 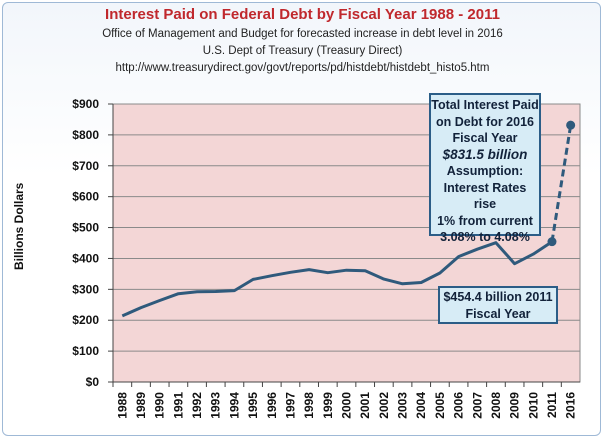 I want to click on forecast-line-4: Assumption:, so click(x=485, y=171).